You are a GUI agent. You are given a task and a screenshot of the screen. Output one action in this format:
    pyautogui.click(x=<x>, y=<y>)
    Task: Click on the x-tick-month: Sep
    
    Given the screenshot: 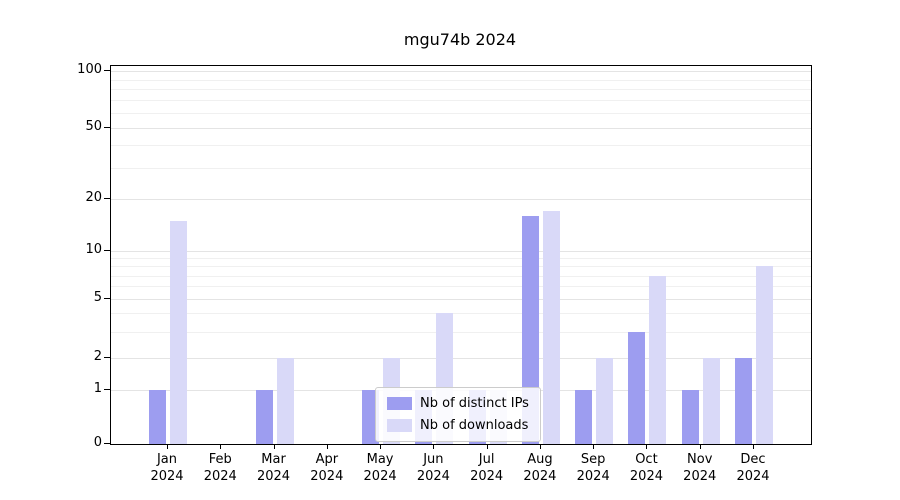 What is the action you would take?
    pyautogui.click(x=593, y=459)
    